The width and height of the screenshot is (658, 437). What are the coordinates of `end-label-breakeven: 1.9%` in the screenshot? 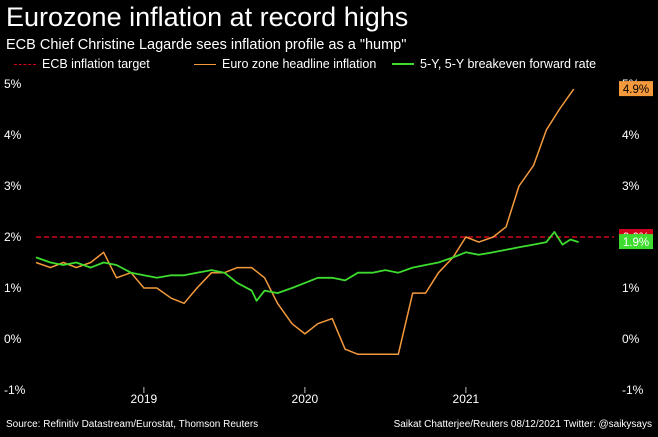 It's located at (636, 243).